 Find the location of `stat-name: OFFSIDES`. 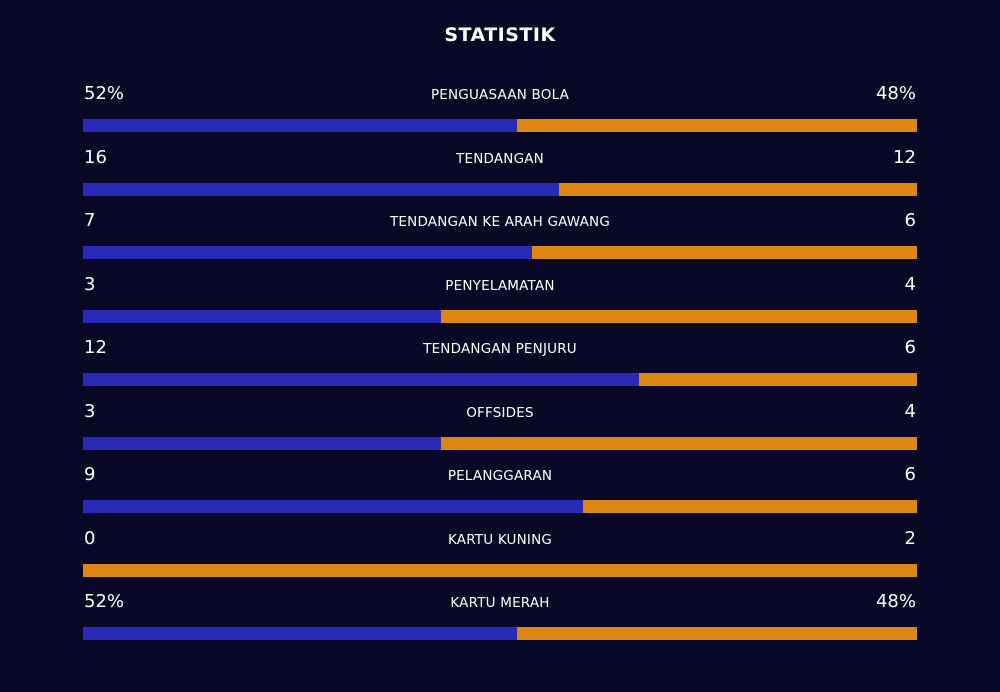

stat-name: OFFSIDES is located at coordinates (500, 412).